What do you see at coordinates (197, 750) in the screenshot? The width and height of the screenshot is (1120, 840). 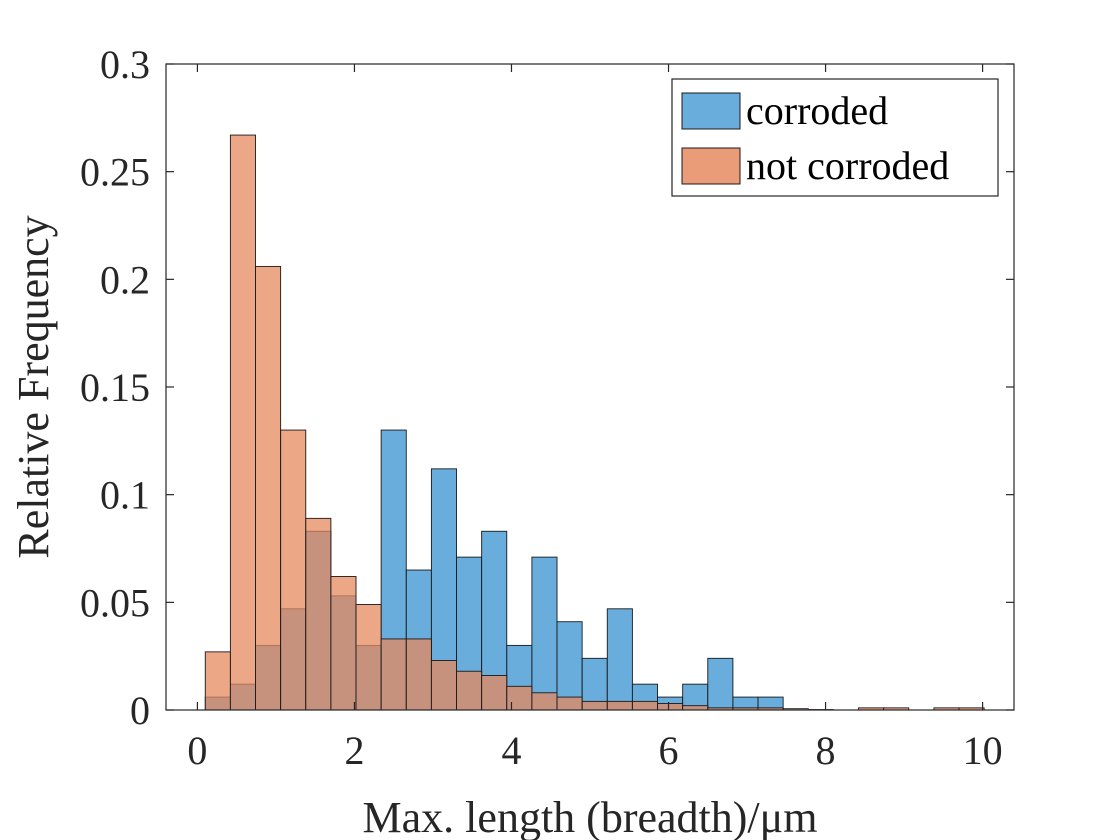 I see `x-tick-label-0: 0` at bounding box center [197, 750].